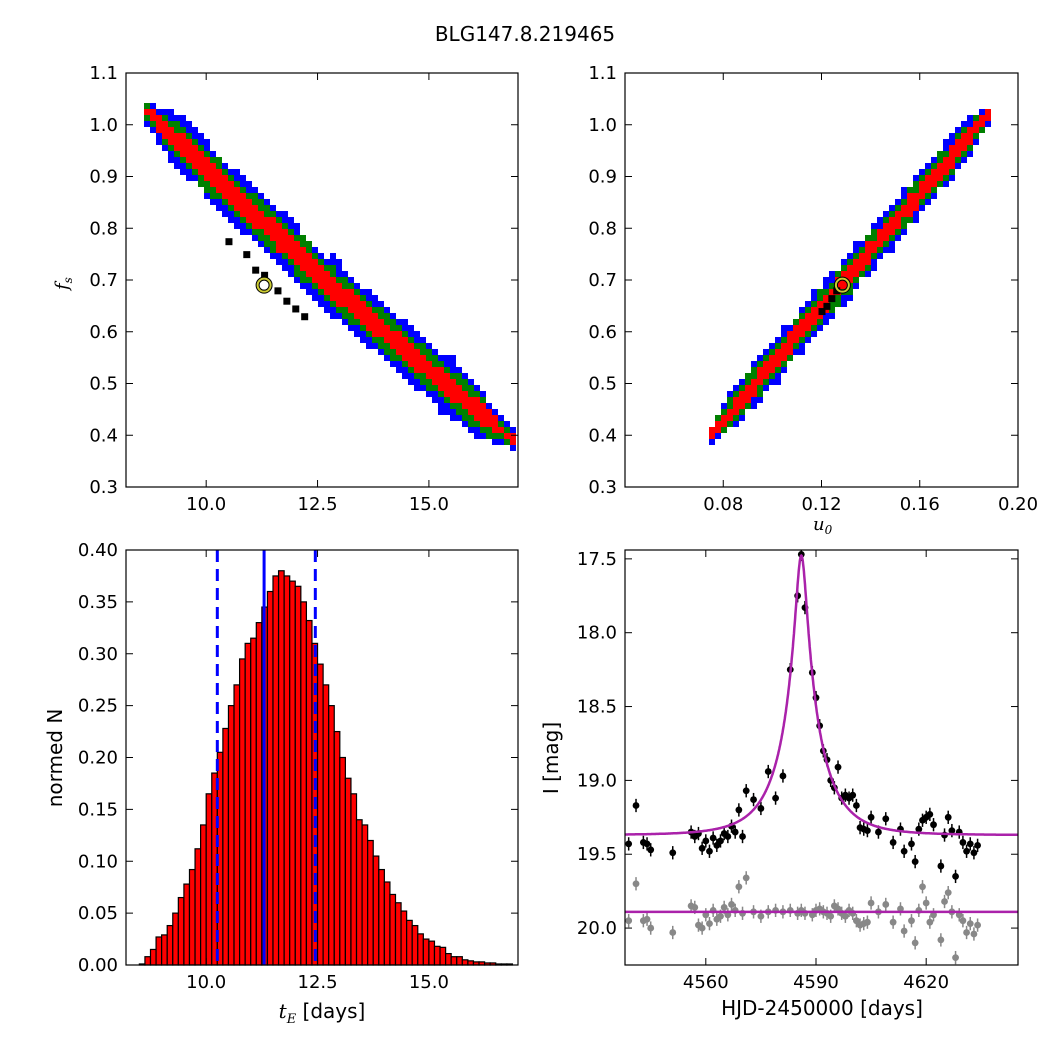 The width and height of the screenshot is (1050, 1050). What do you see at coordinates (597, 707) in the screenshot?
I see `y-tick-label: 18.5` at bounding box center [597, 707].